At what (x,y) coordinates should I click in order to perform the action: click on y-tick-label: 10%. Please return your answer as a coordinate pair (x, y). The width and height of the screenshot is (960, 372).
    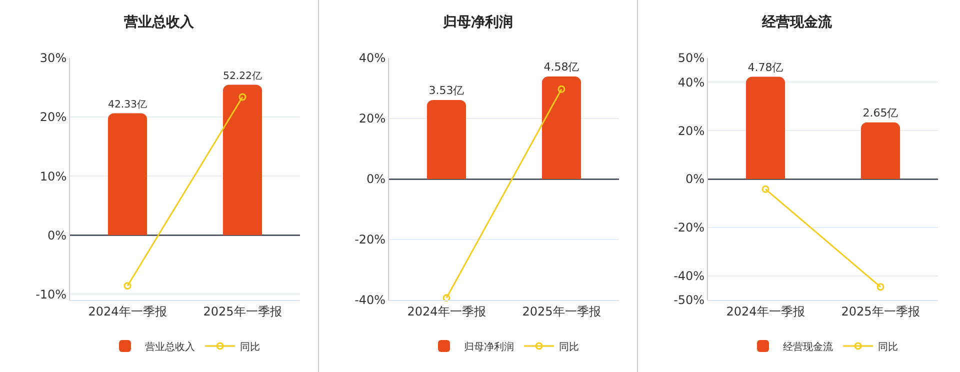
    Looking at the image, I should click on (53, 176).